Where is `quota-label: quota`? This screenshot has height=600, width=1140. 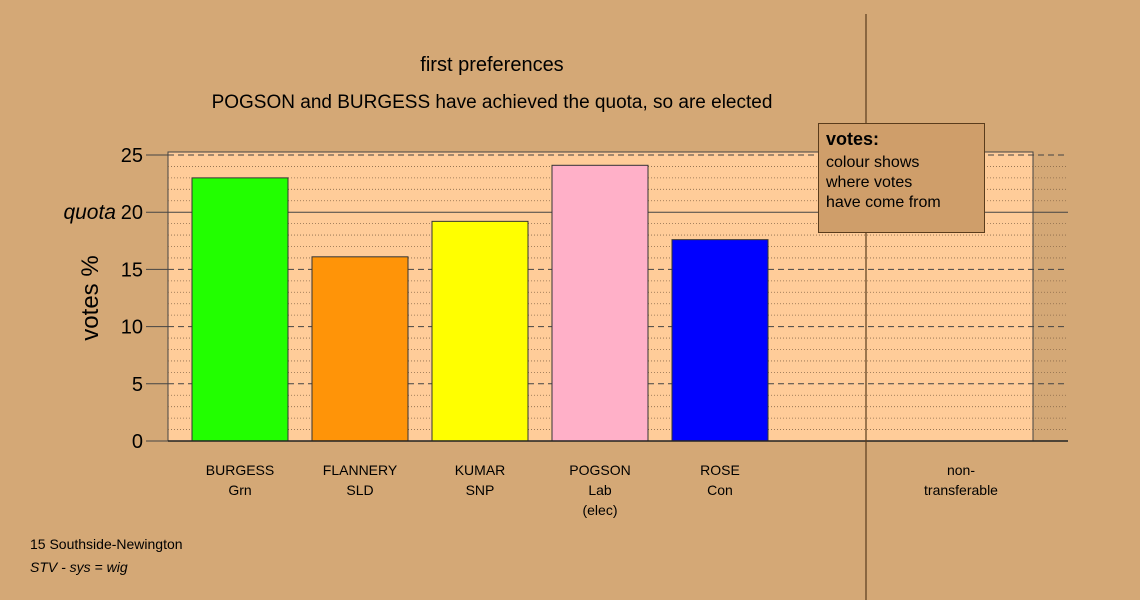 quota-label: quota is located at coordinates (89, 212).